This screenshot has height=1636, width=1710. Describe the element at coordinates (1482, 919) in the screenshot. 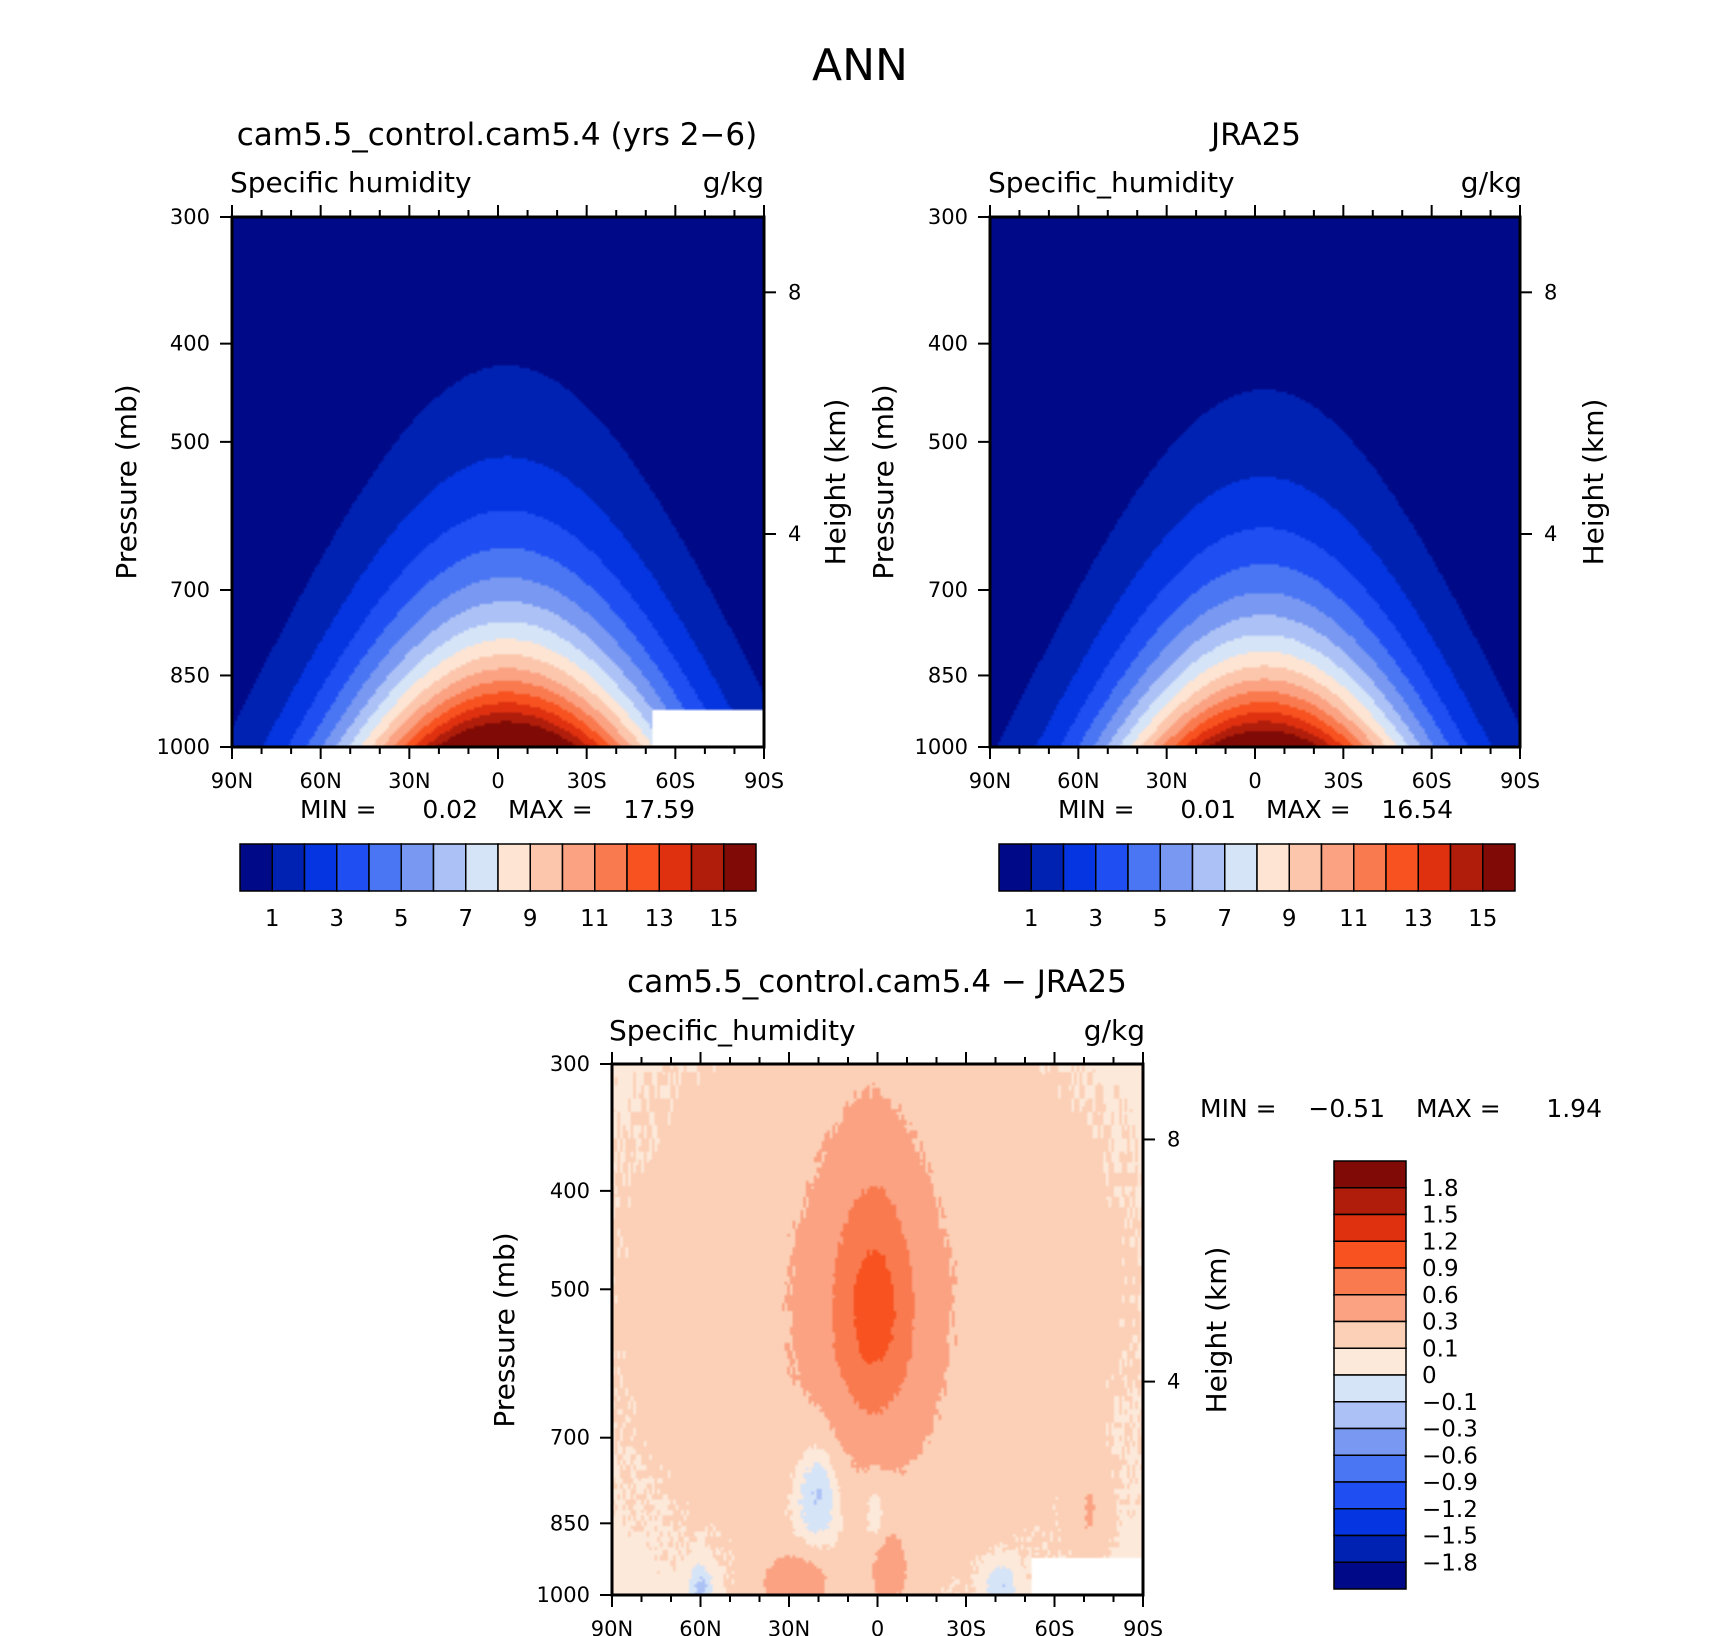

I see `colorbar-label: 15` at that location.